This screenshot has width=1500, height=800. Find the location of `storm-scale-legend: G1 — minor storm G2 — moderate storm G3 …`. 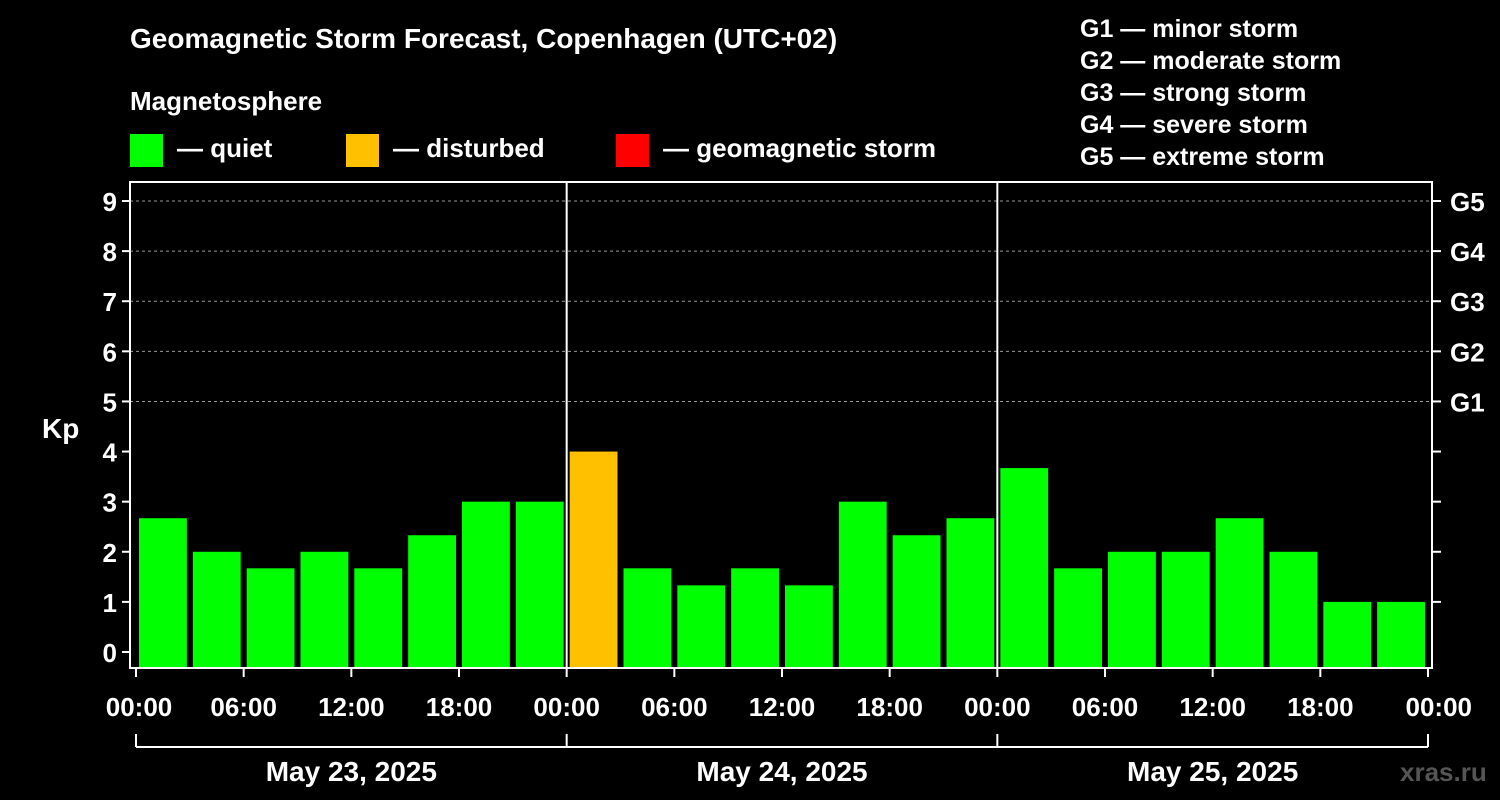

storm-scale-legend: G1 — minor storm G2 — moderate storm G3 … is located at coordinates (1210, 93).